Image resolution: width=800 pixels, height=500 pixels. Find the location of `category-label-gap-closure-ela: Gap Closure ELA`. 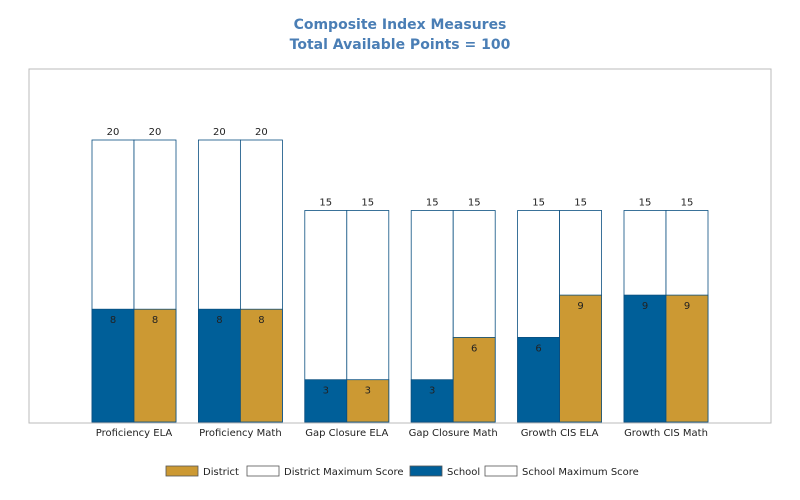

category-label-gap-closure-ela: Gap Closure ELA is located at coordinates (346, 433).